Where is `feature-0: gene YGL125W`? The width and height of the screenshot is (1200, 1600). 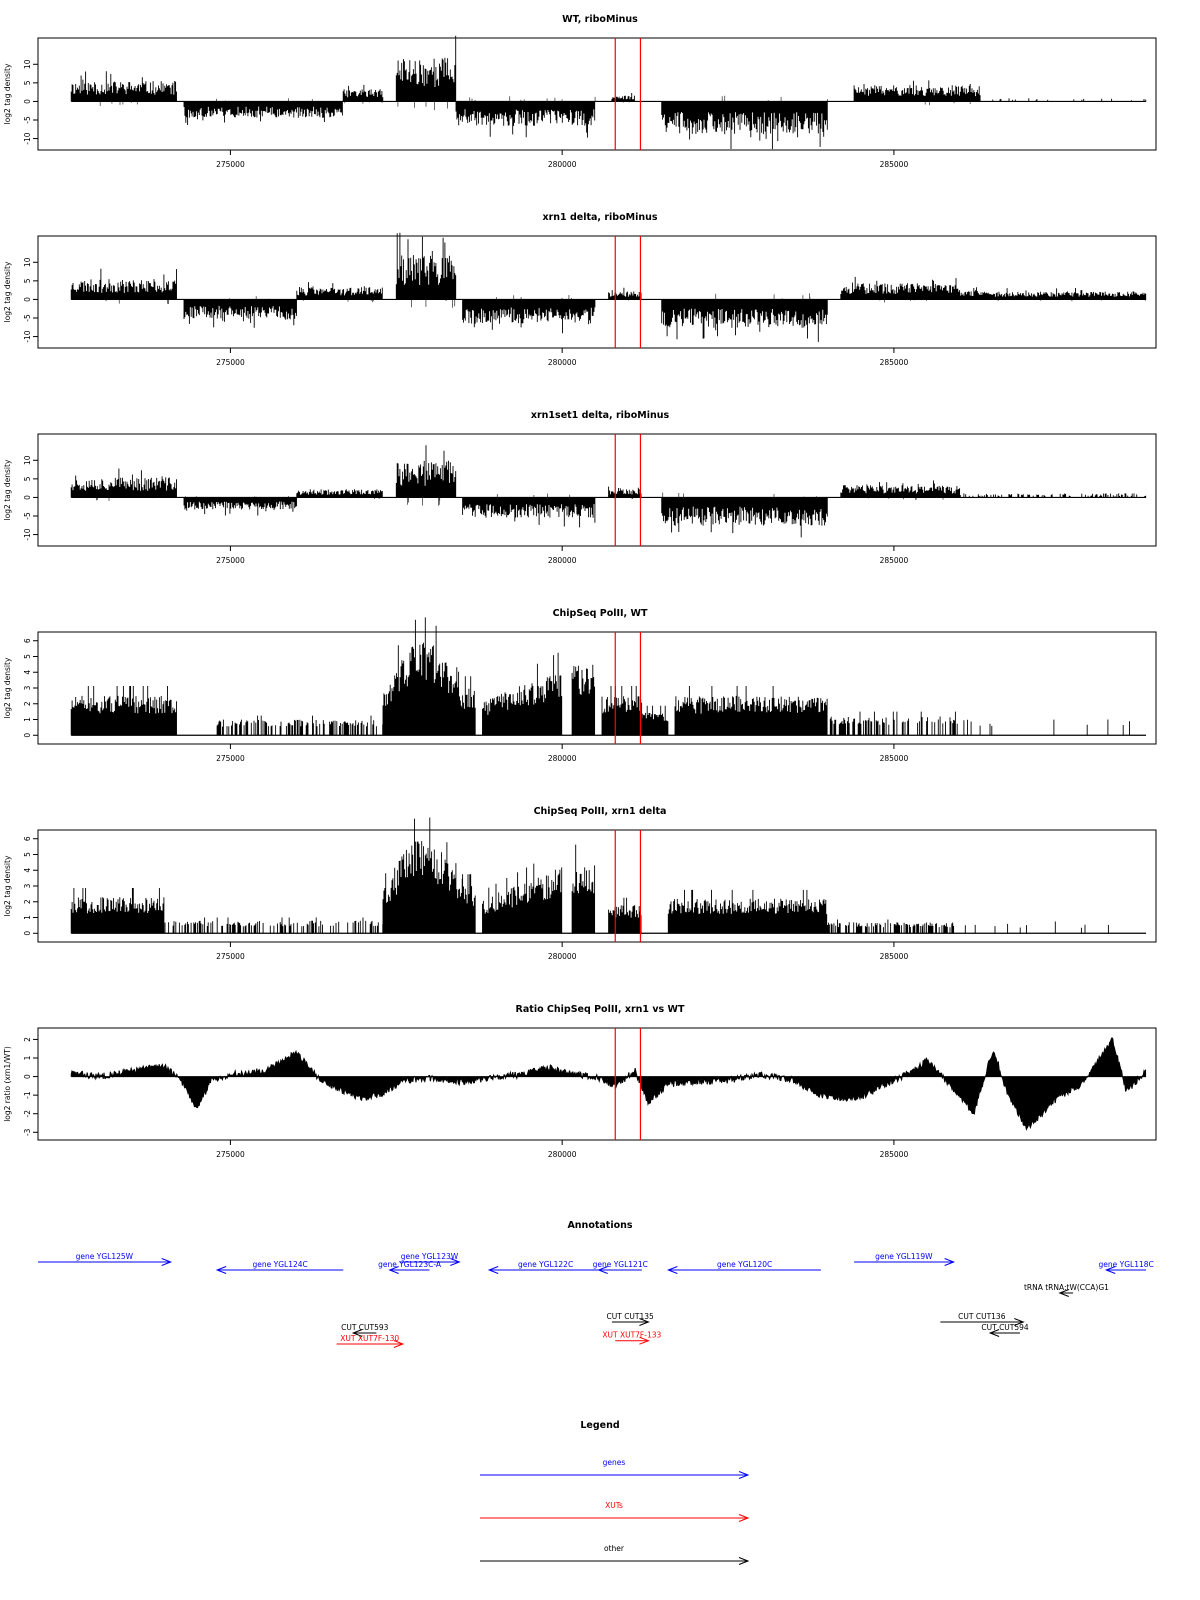
feature-0: gene YGL125W is located at coordinates (105, 1259).